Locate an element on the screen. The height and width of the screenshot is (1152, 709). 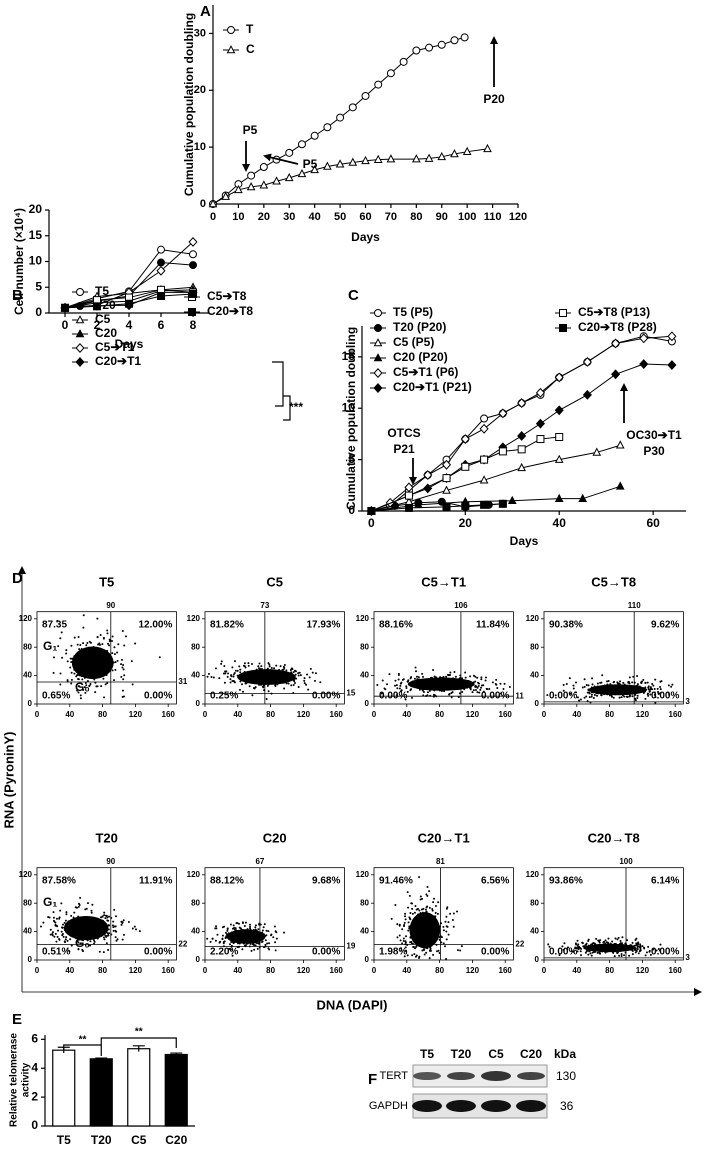
quadrant-label: 11.84% is located at coordinates (492, 624).